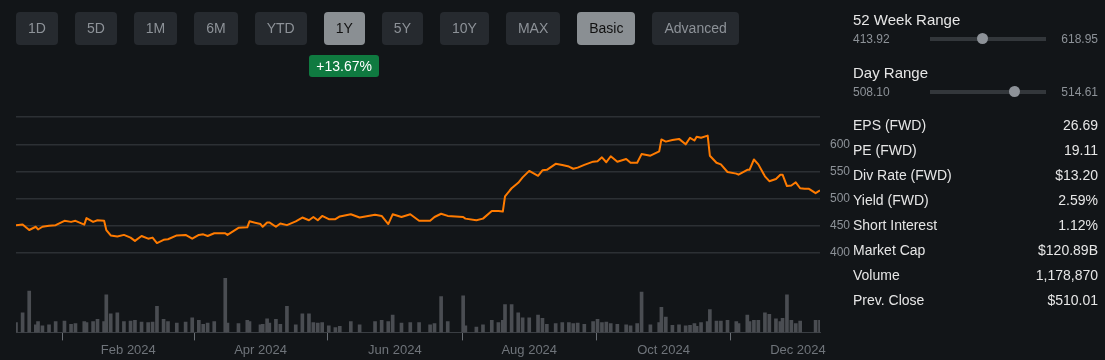  Describe the element at coordinates (260, 349) in the screenshot. I see `x-tick-label: Apr 2024` at that location.